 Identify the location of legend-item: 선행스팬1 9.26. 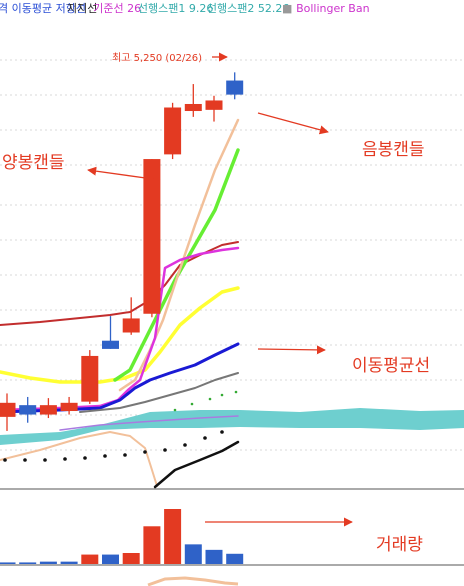
(175, 8).